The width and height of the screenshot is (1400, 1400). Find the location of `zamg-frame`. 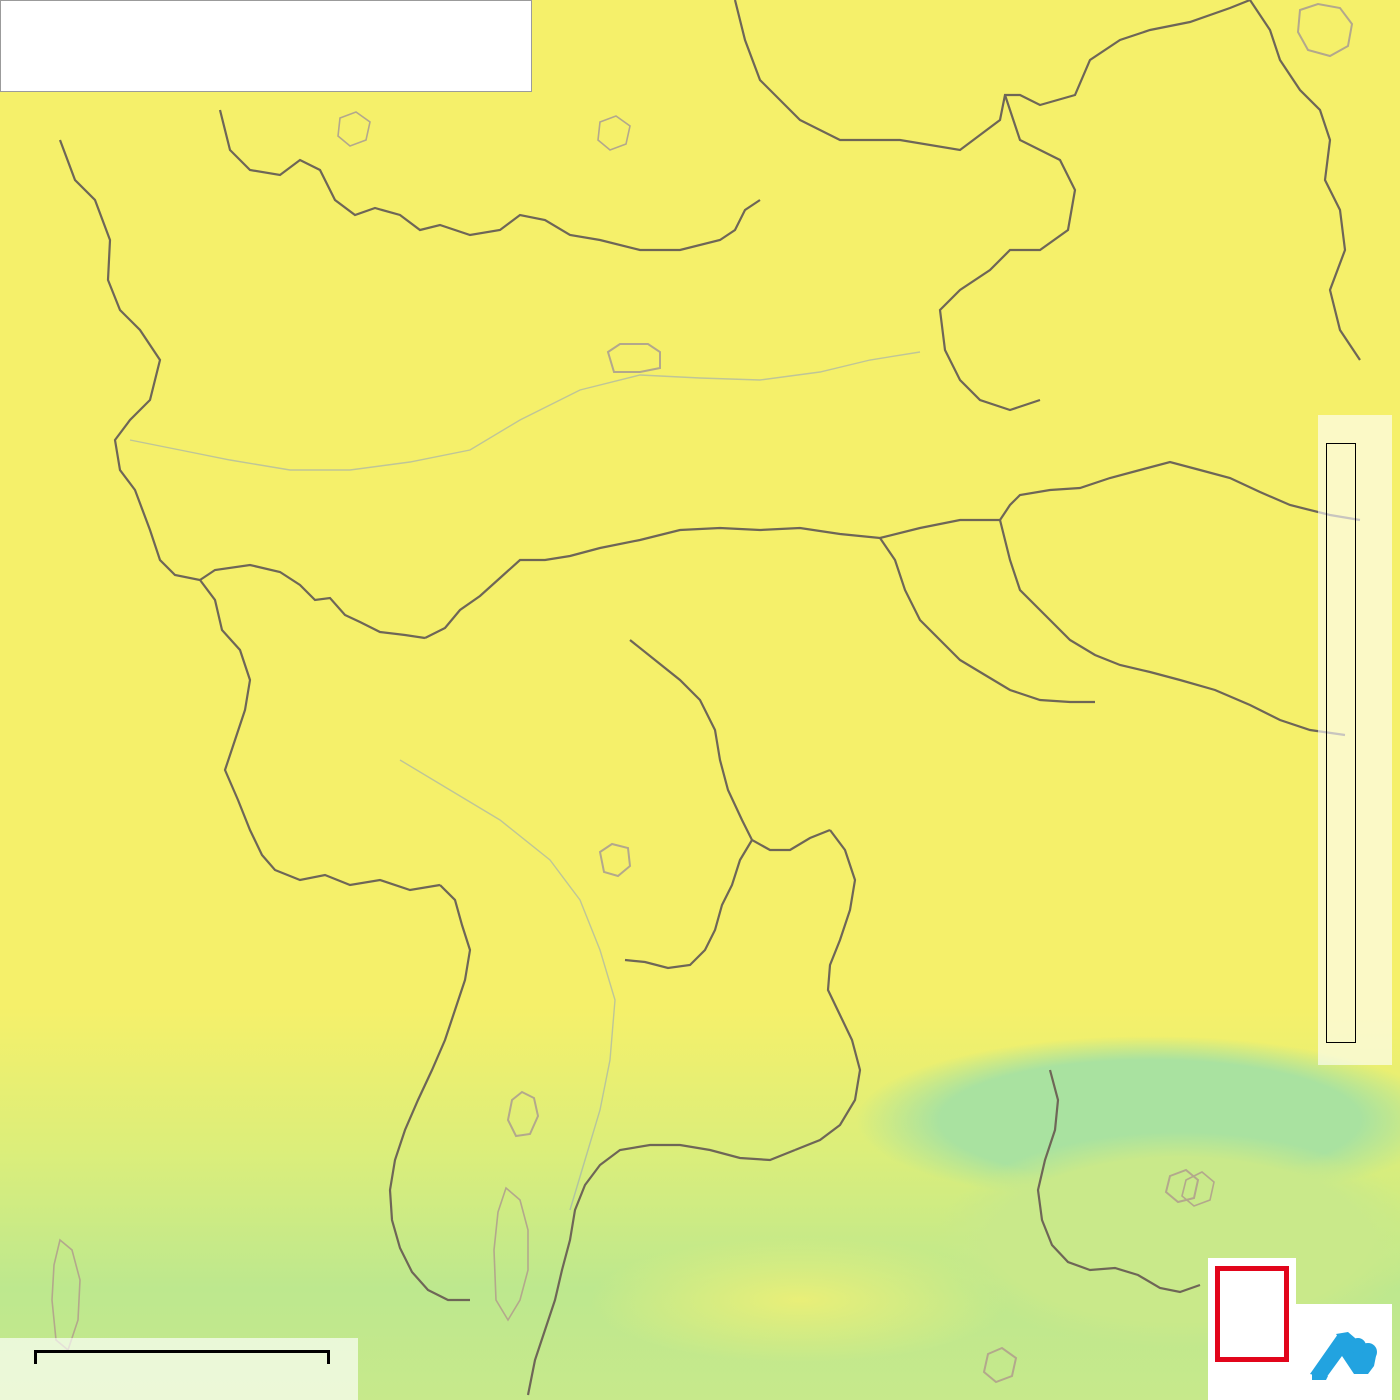

zamg-frame is located at coordinates (1252, 1314).